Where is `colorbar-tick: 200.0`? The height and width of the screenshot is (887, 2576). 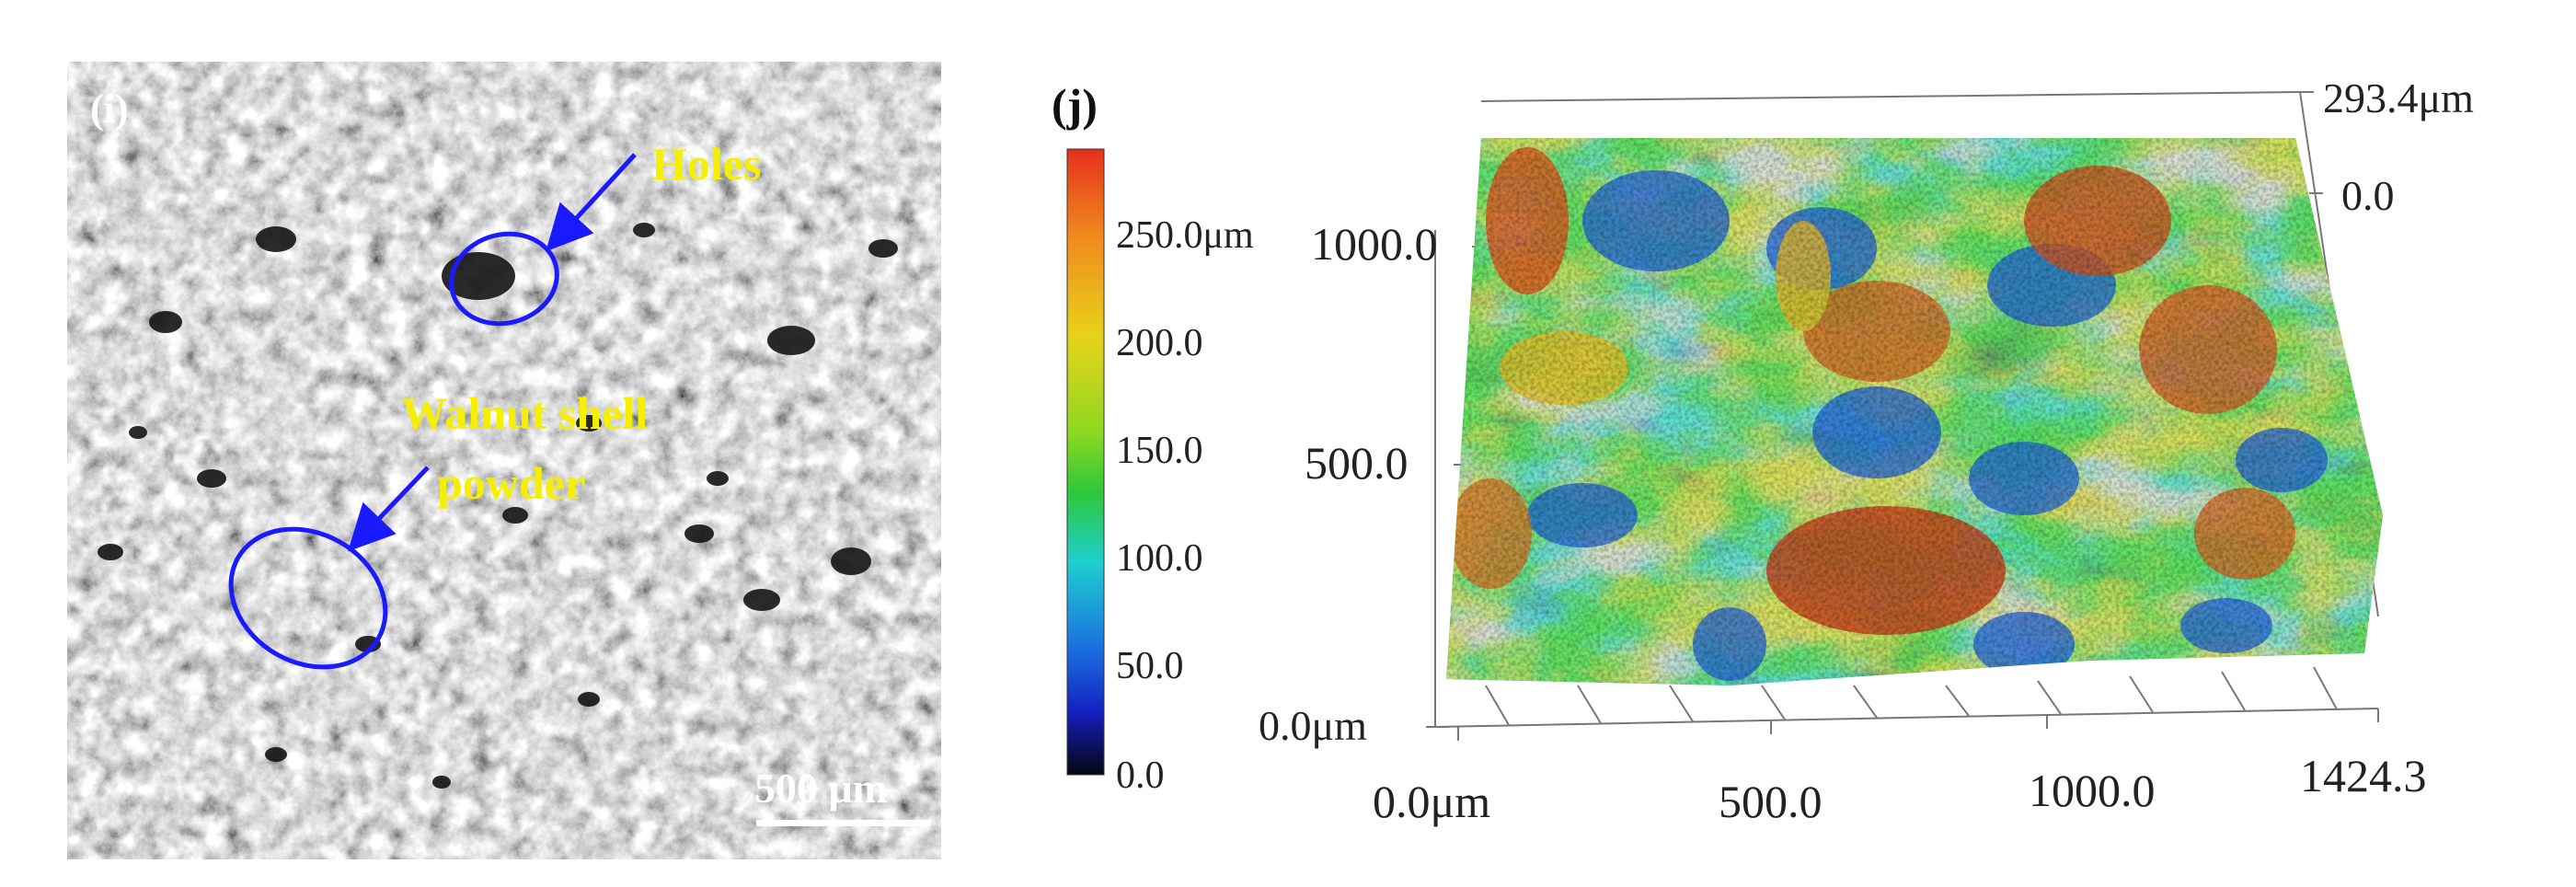 colorbar-tick: 200.0 is located at coordinates (1159, 343).